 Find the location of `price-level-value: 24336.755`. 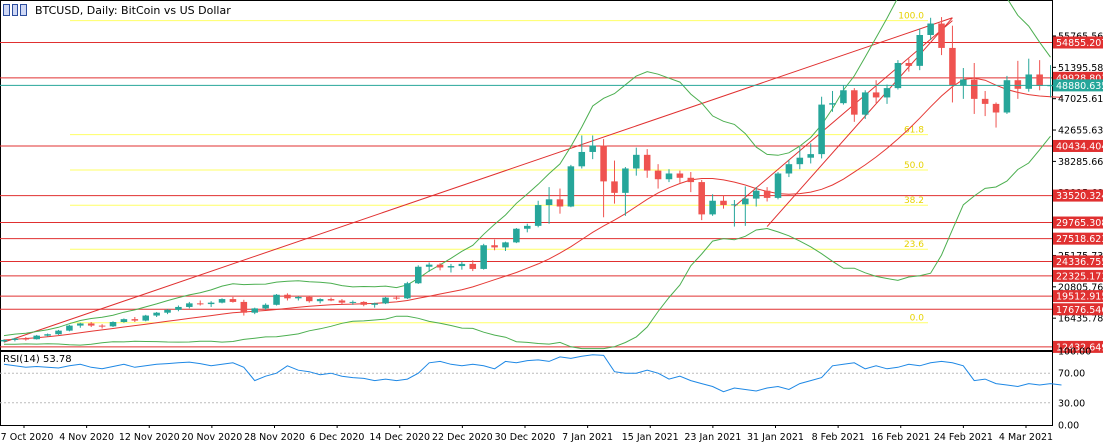

price-level-value: 24336.755 is located at coordinates (1080, 262).